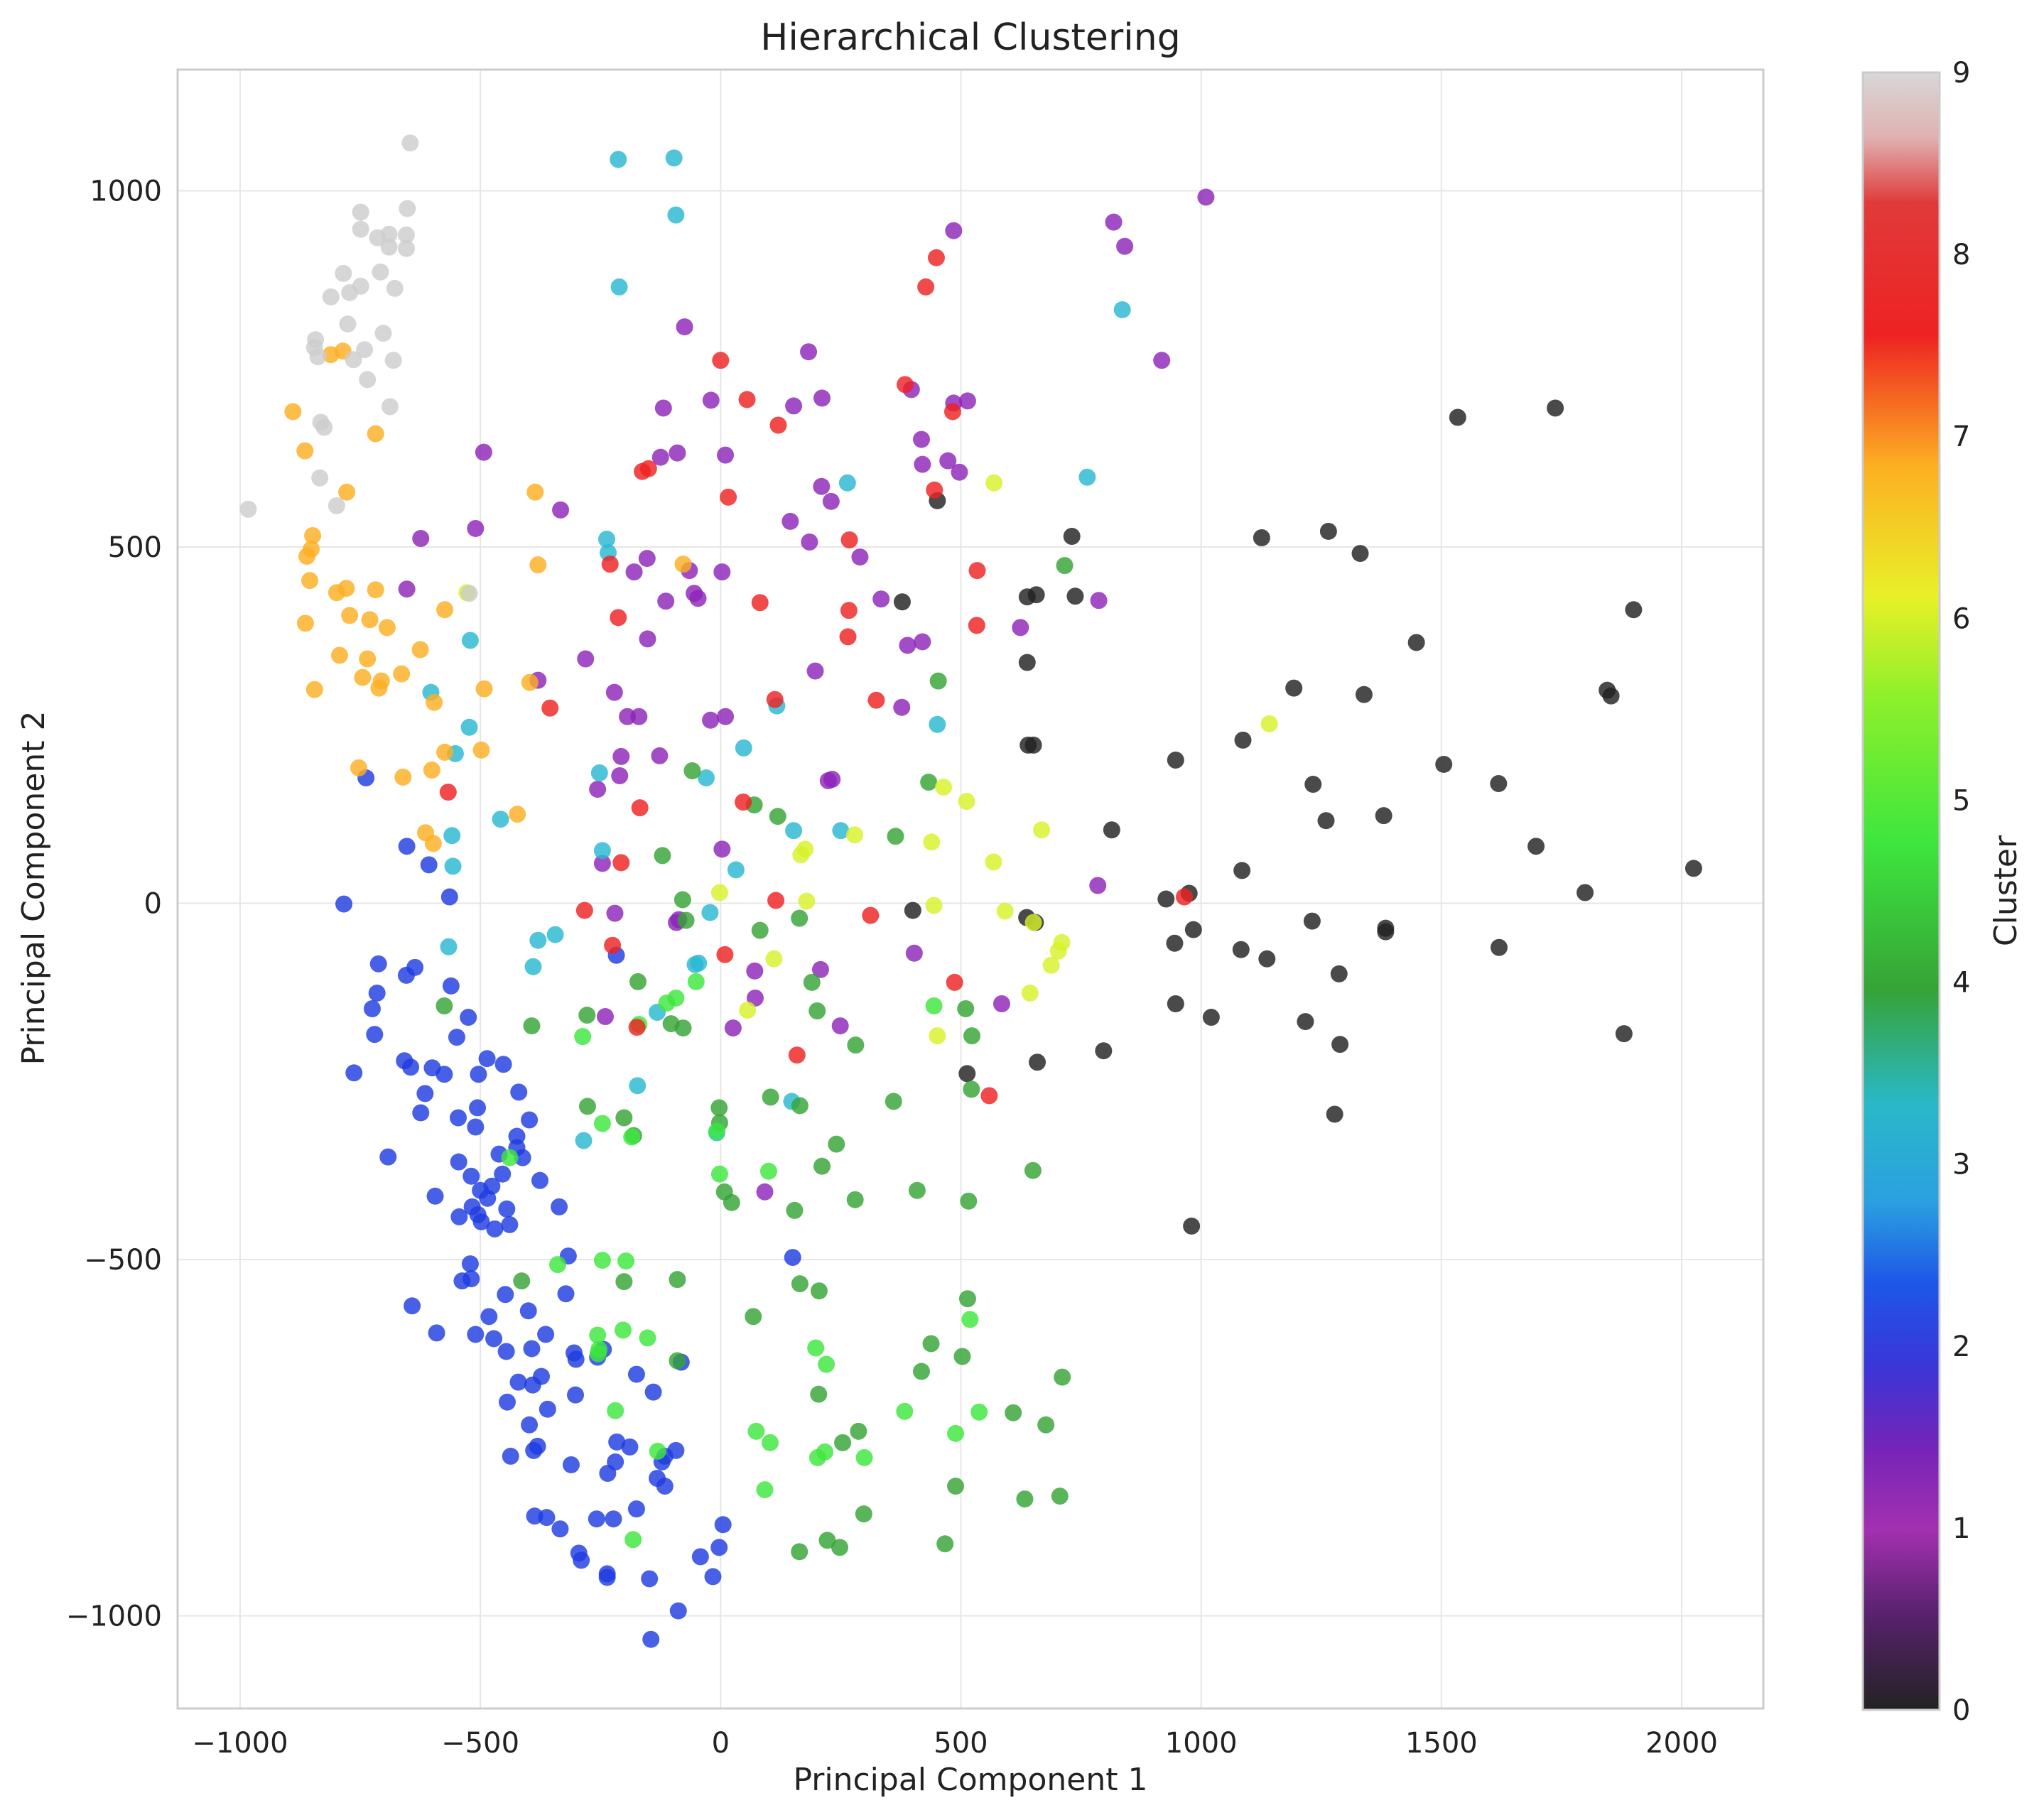 This screenshot has height=1820, width=2039. I want to click on colorbar-label: Cluster, so click(2006, 891).